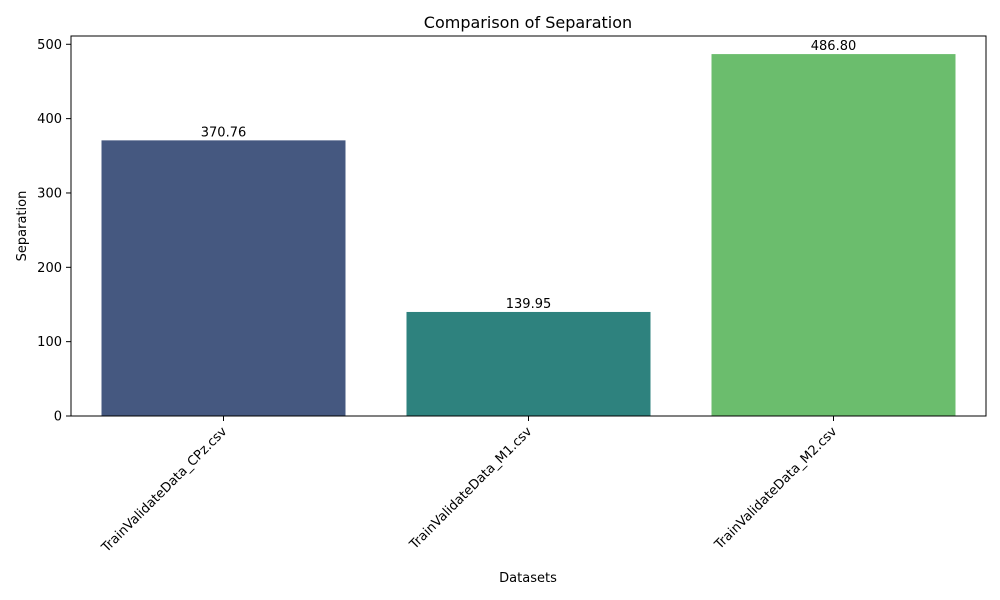 This screenshot has width=1000, height=600. I want to click on x-tick-label: TrainValidateData_CPz.csv, so click(164, 490).